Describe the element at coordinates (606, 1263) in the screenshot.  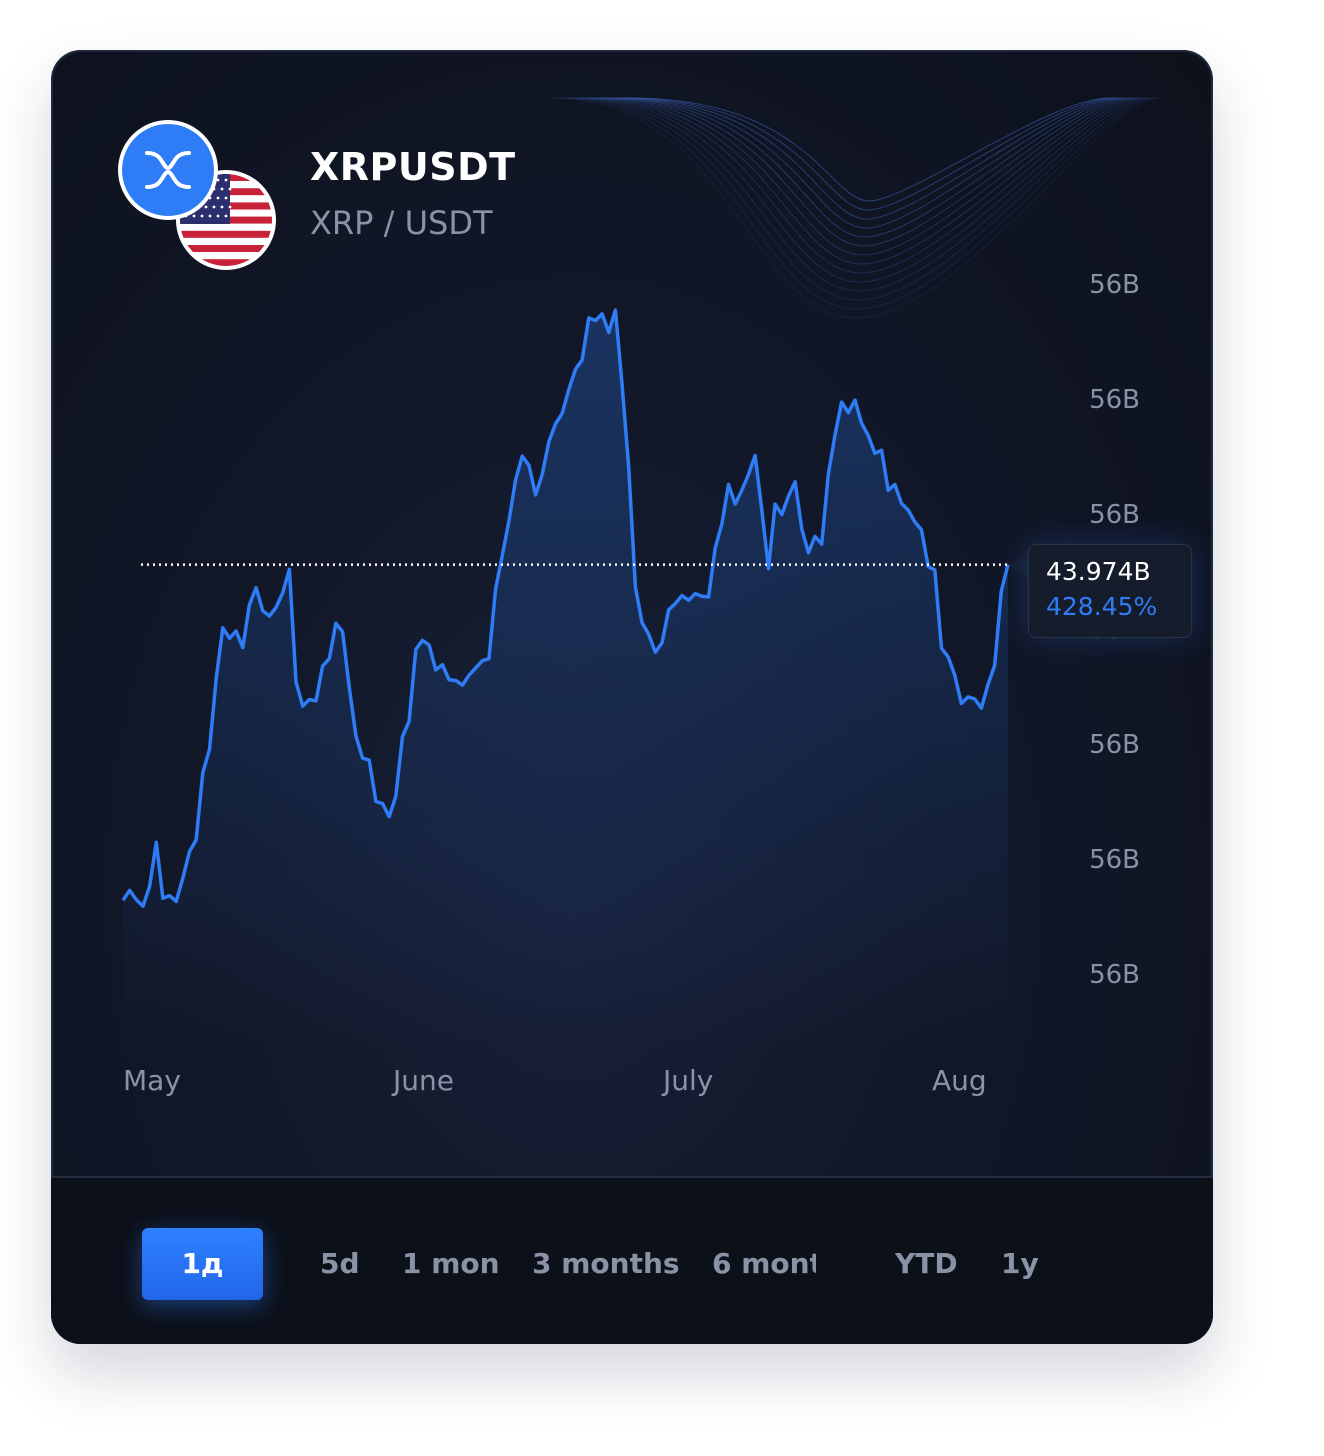
I see `range-3-months-button: 3 months` at that location.